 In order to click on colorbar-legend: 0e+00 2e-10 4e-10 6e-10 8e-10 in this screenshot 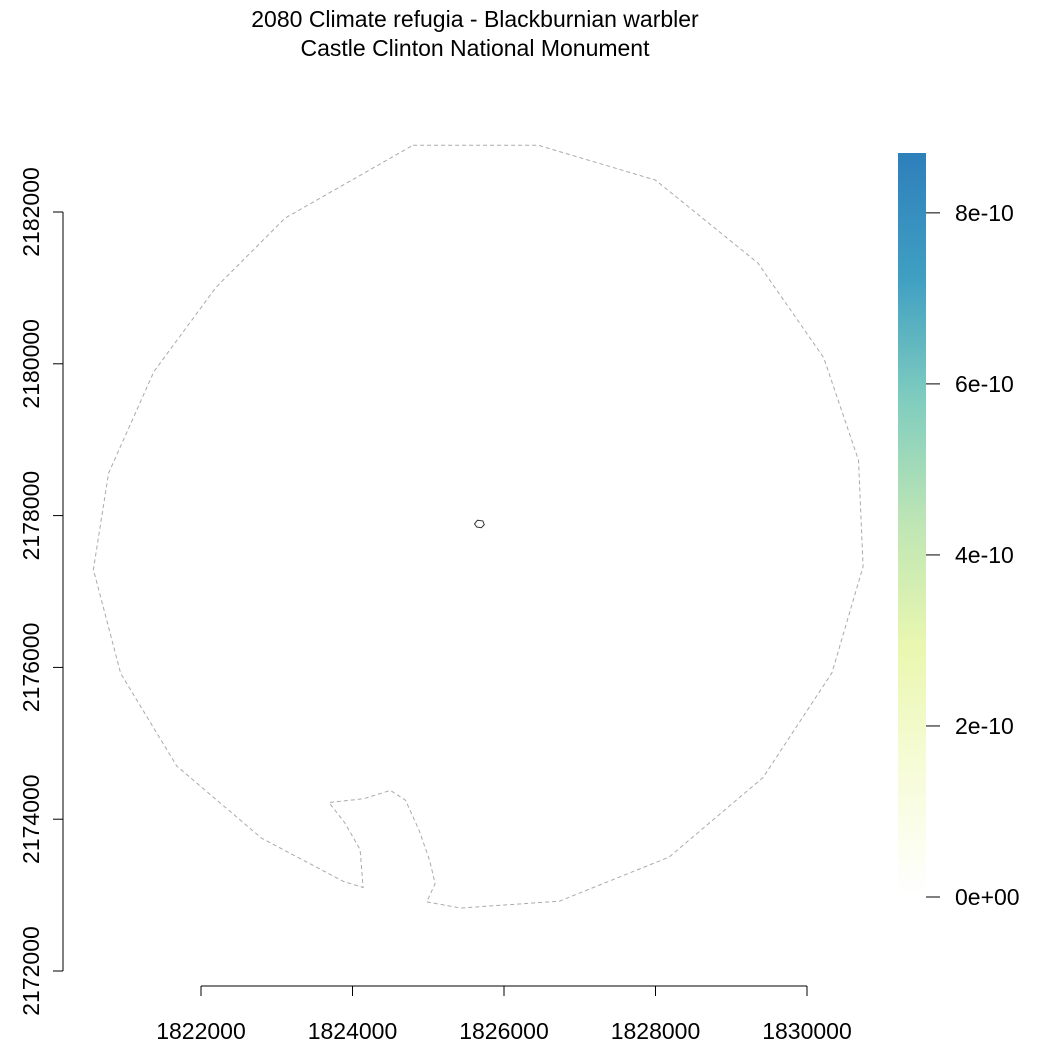, I will do `click(959, 531)`.